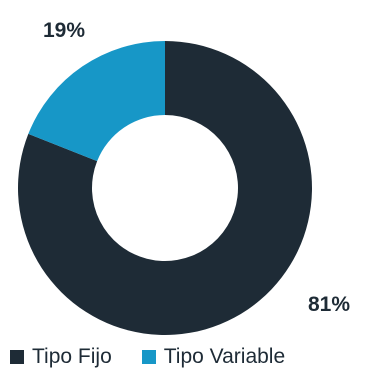 The image size is (367, 378). I want to click on legend: Tipo Fijo Tipo Variable, so click(147, 357).